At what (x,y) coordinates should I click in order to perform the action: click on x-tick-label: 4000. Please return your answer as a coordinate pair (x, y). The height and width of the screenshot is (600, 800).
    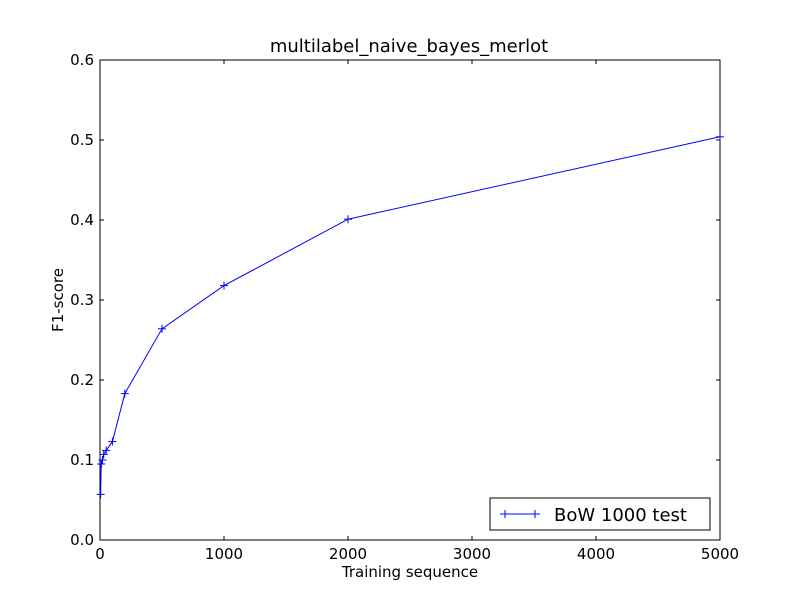
    Looking at the image, I should click on (596, 554).